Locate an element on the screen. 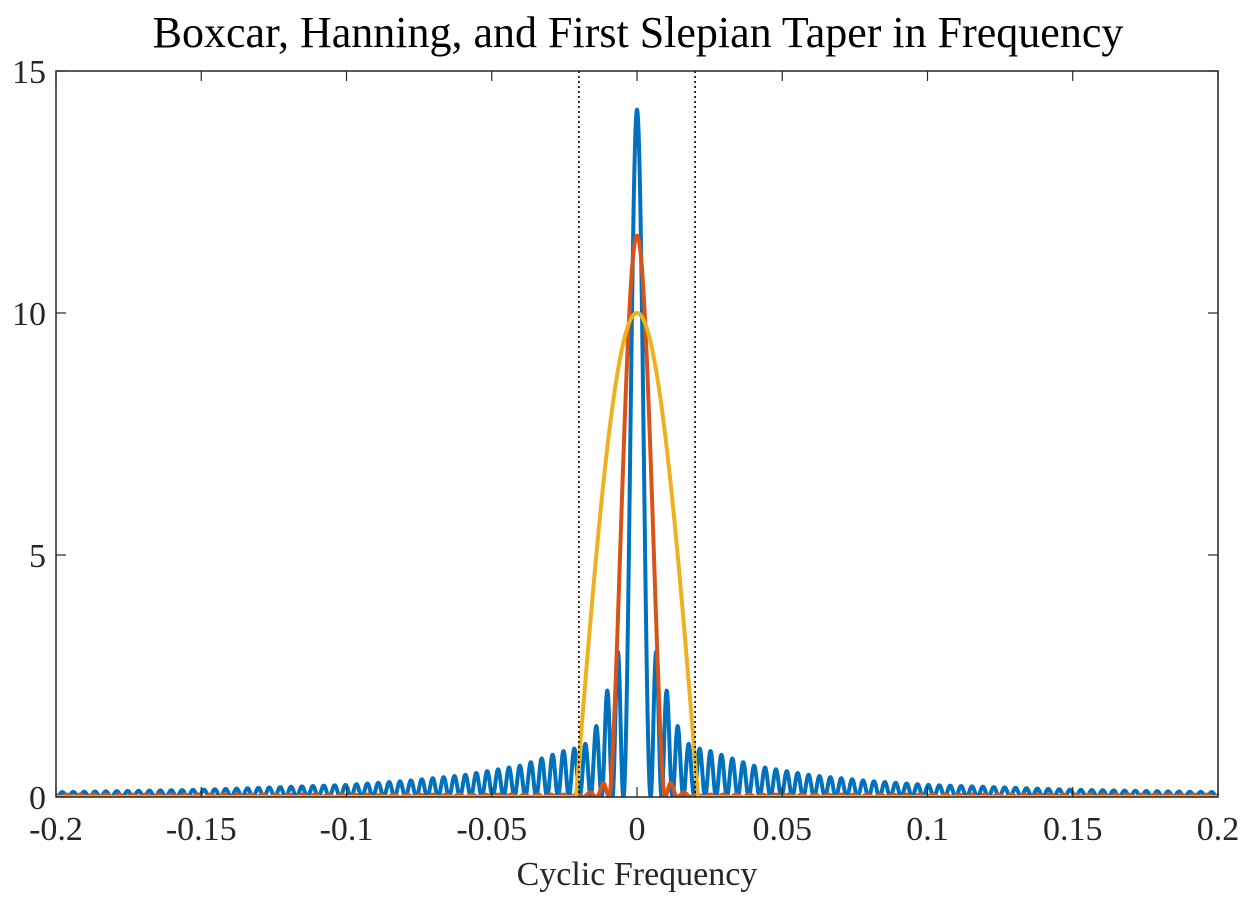 The image size is (1257, 897). reference-lines is located at coordinates (637, 434).